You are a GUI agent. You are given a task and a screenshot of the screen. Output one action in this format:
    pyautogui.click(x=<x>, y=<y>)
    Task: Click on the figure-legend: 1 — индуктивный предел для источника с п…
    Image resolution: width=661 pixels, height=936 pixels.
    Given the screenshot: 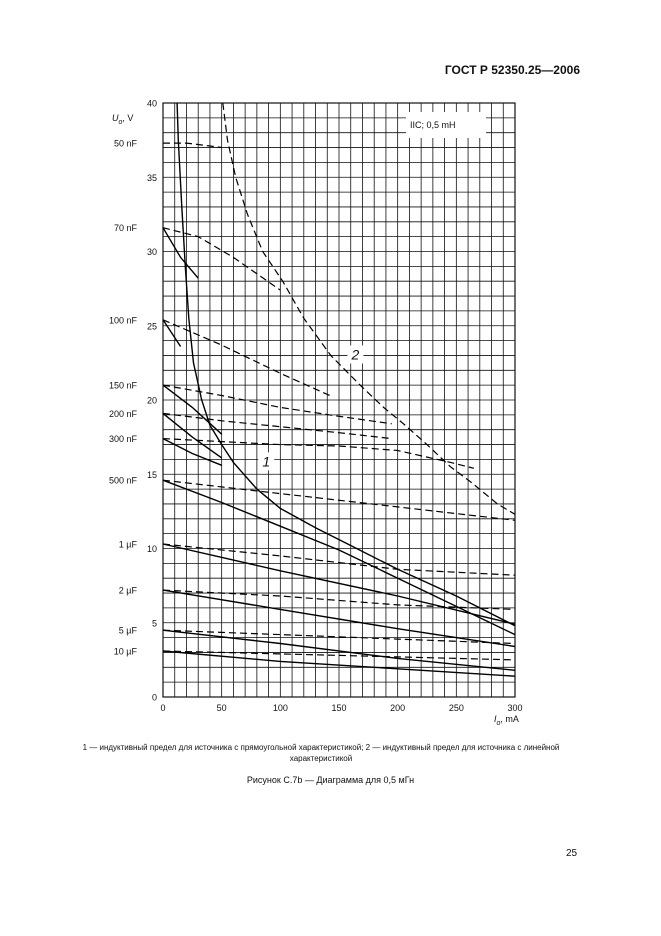 What is the action you would take?
    pyautogui.click(x=321, y=753)
    